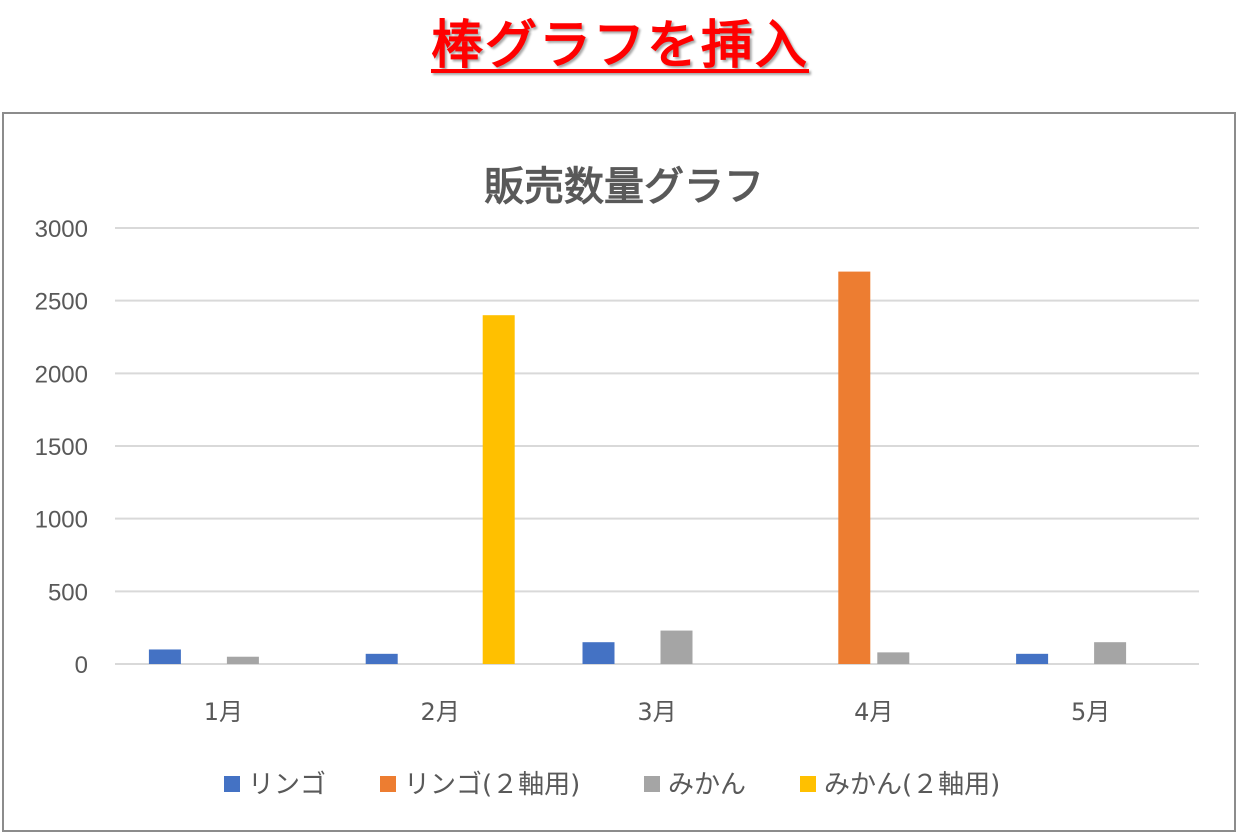 The width and height of the screenshot is (1240, 837). What do you see at coordinates (287, 785) in the screenshot?
I see `legend-label: リンゴ` at bounding box center [287, 785].